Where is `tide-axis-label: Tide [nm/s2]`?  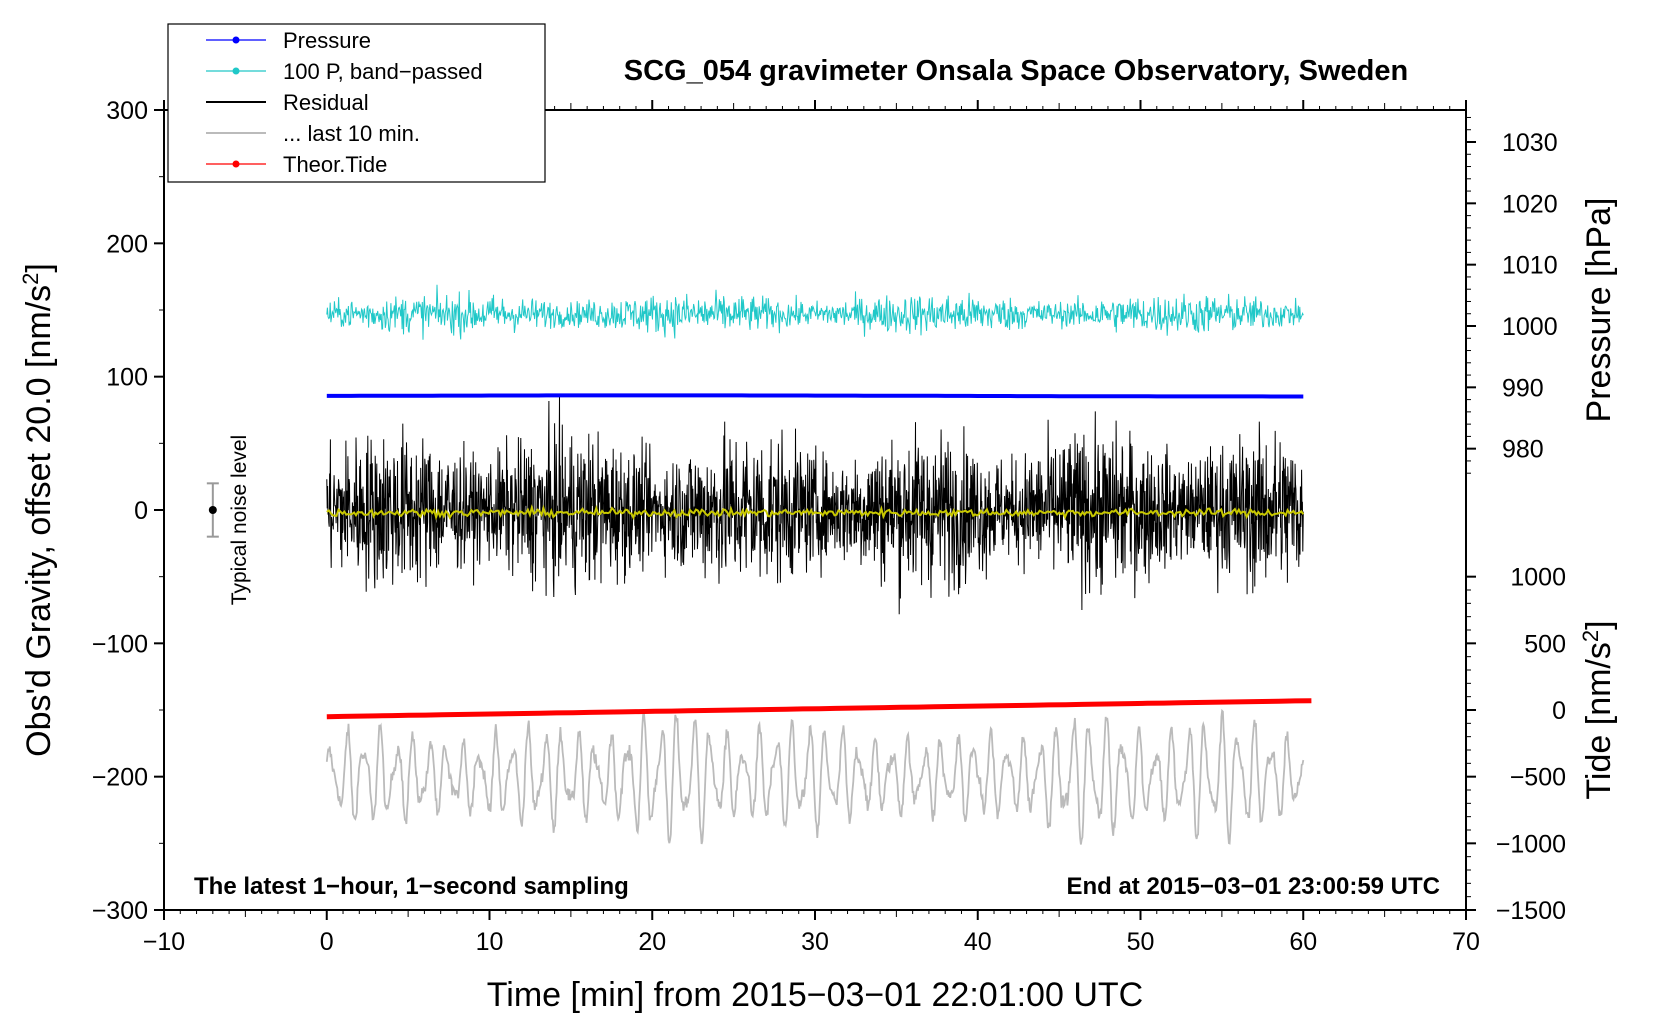
tide-axis-label: Tide [nm/s2] is located at coordinates (1598, 709).